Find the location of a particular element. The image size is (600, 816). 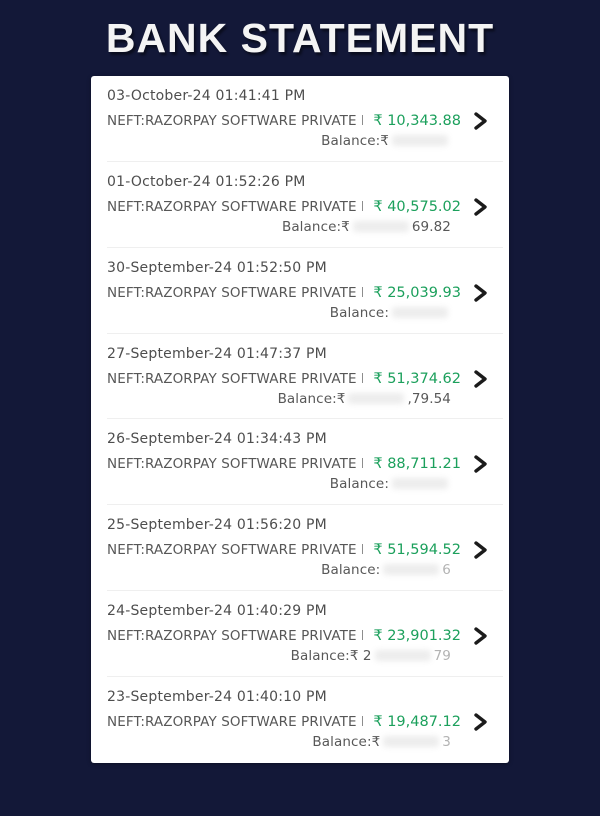

transaction-datetime: 26-September-24 01:34:43 PM is located at coordinates (217, 439).